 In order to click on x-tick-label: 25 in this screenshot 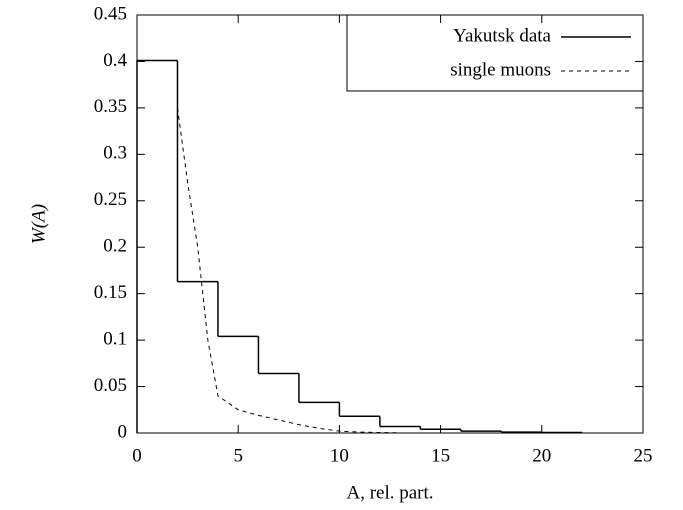, I will do `click(643, 455)`.